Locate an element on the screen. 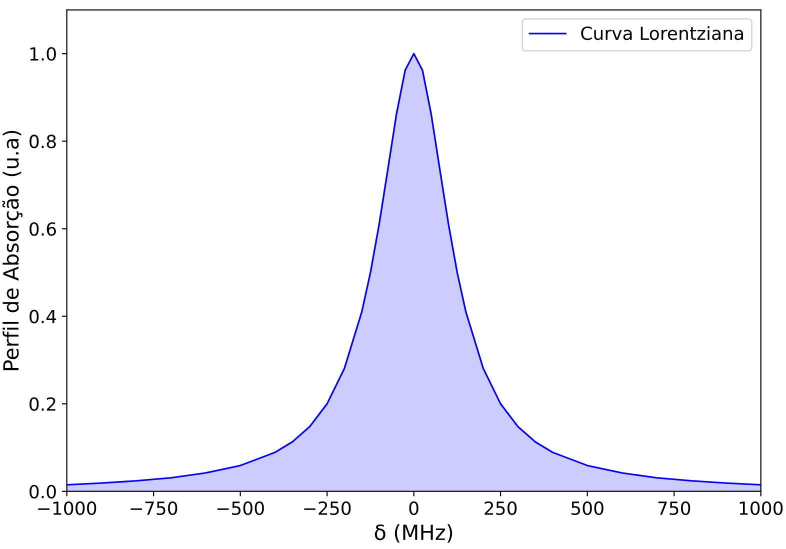  x-axis-title: δ (MHz) is located at coordinates (413, 533).